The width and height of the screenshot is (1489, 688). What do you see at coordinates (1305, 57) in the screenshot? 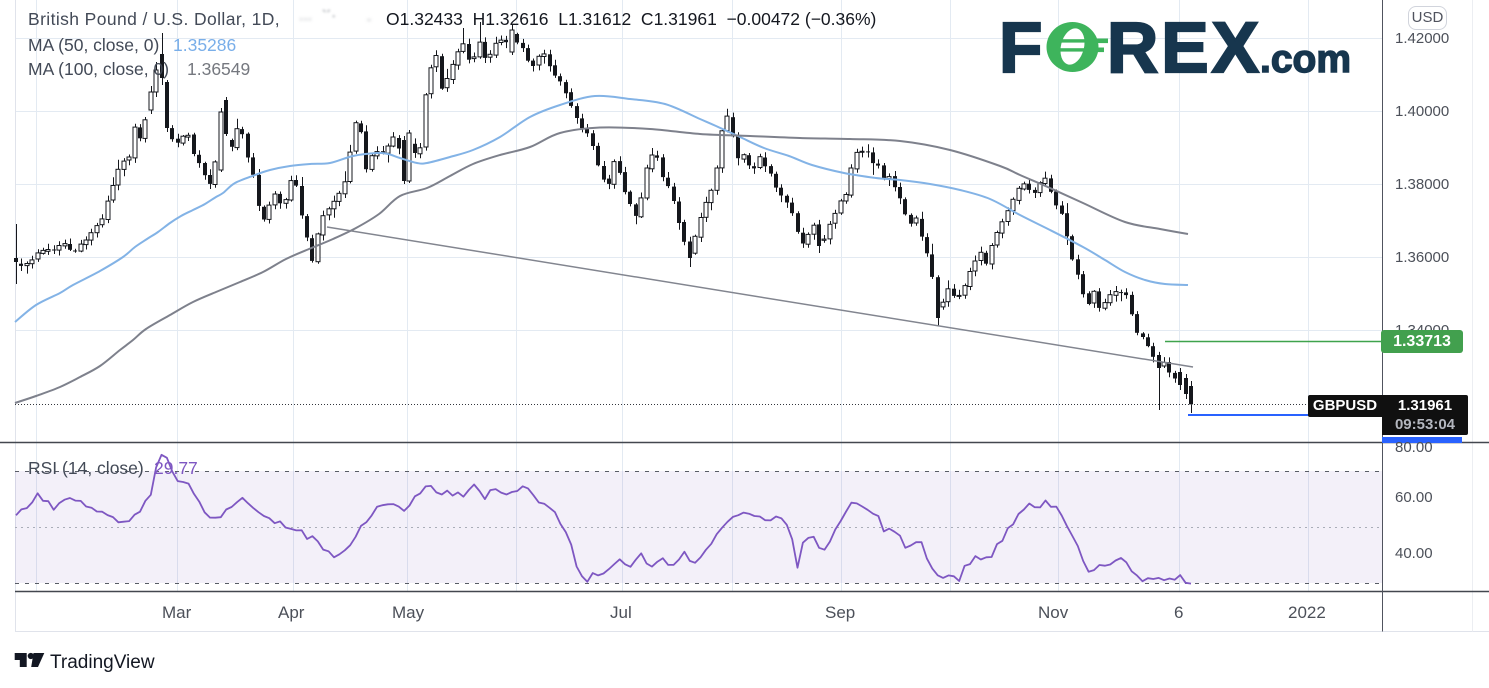
I see `svg-text: .com` at bounding box center [1305, 57].